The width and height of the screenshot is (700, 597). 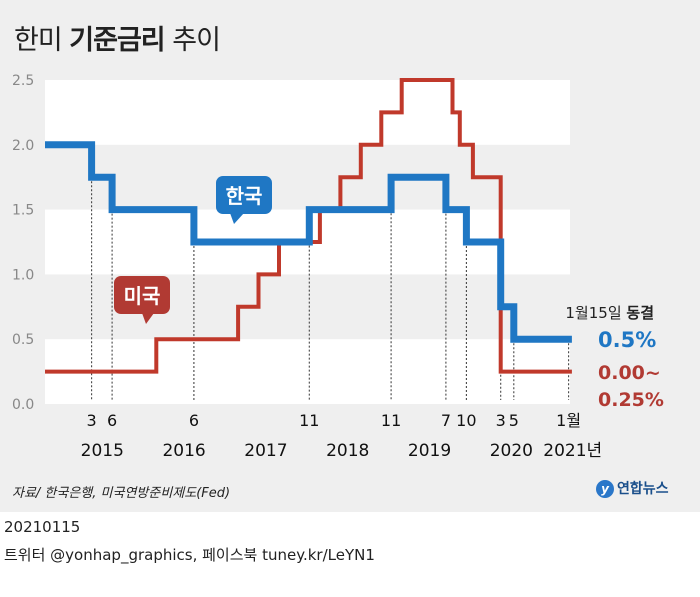 I want to click on korea-tag: 한국, so click(x=244, y=200).